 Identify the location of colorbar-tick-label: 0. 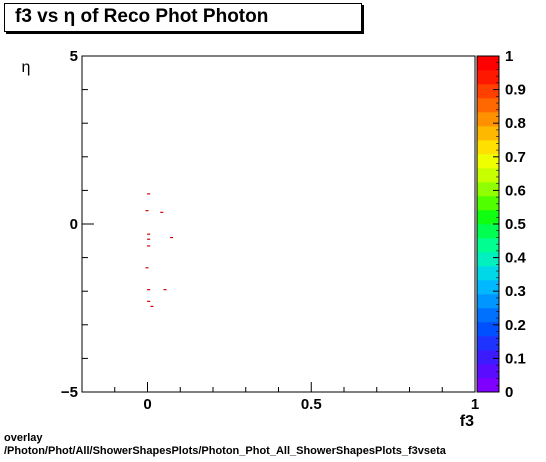
(509, 392).